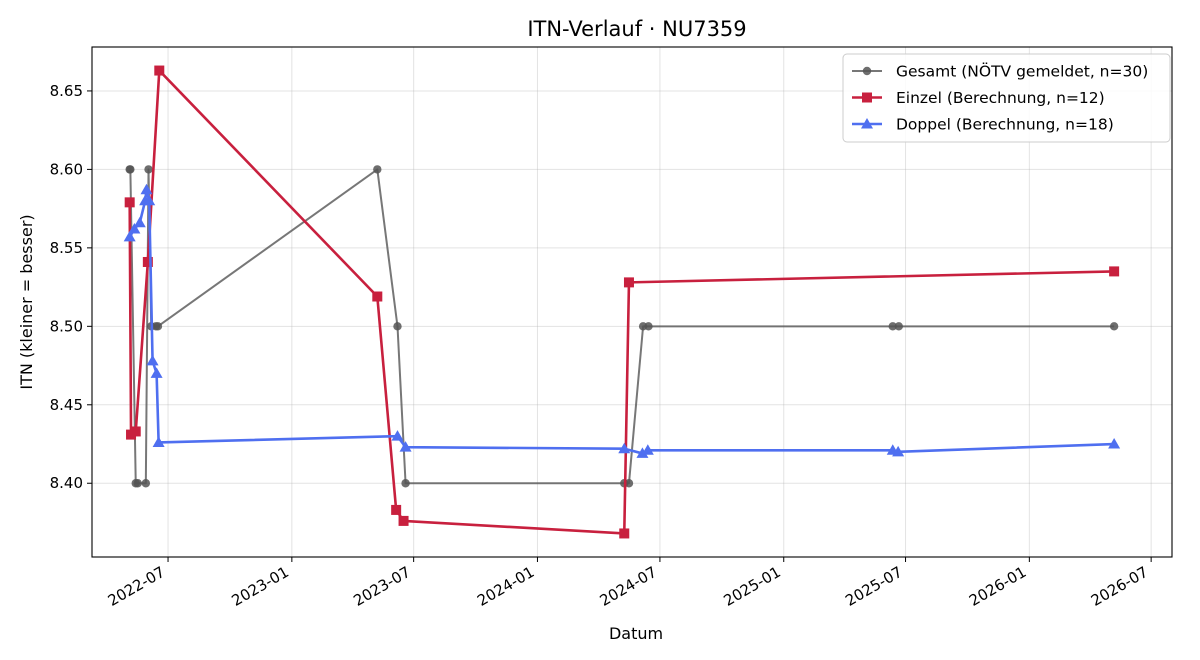  What do you see at coordinates (66, 326) in the screenshot?
I see `y-tick-label: 8.50` at bounding box center [66, 326].